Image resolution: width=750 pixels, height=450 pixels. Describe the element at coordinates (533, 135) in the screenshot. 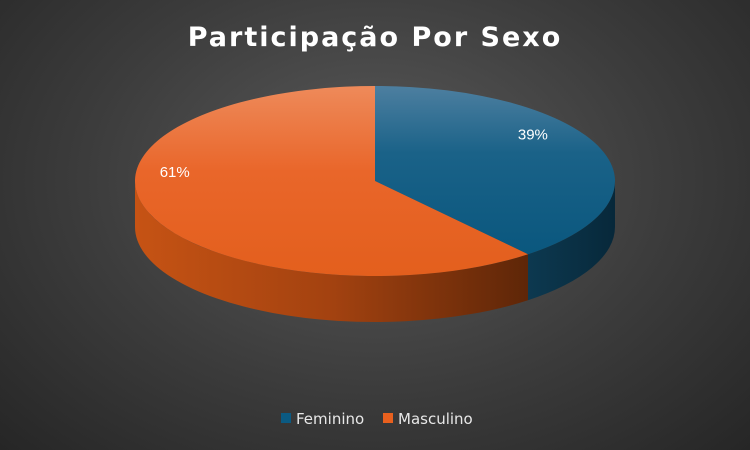

I see `data-label-feminino: 39%` at that location.